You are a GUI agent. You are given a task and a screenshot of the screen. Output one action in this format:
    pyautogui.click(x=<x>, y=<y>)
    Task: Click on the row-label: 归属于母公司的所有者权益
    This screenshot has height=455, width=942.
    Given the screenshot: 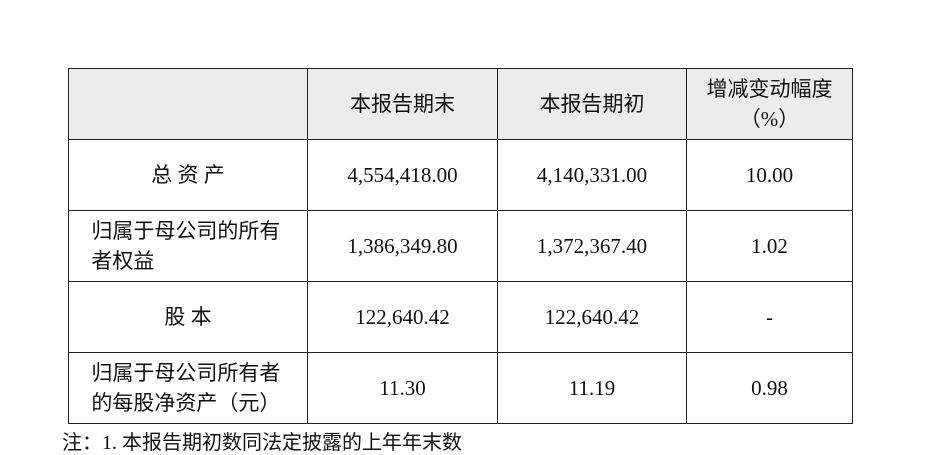 What is the action you would take?
    pyautogui.click(x=186, y=246)
    